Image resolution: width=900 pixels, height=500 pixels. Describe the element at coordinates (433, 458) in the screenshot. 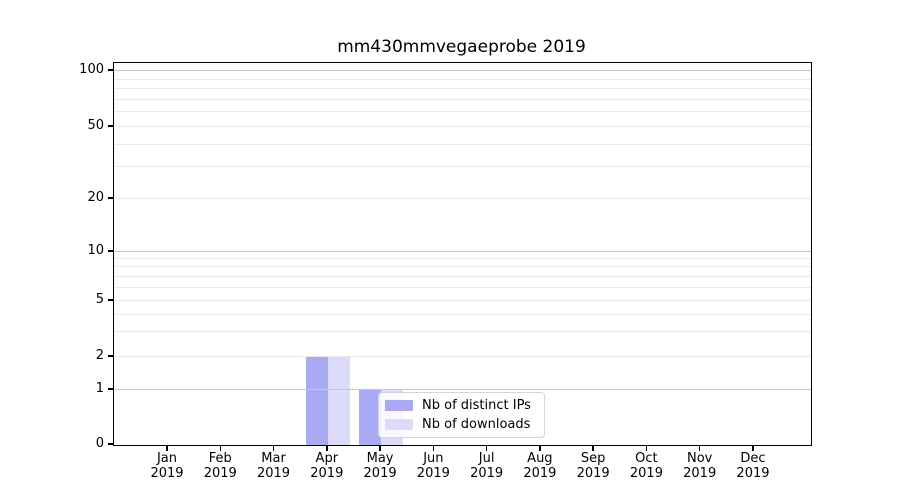

I see `x-tick-month: Jun` at that location.